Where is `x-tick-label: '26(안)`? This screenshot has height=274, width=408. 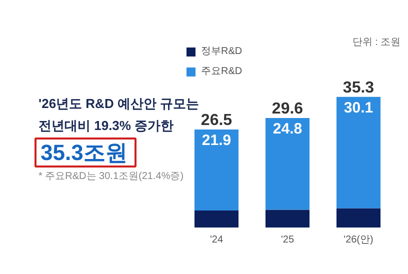 x-tick-label: '26(안) is located at coordinates (359, 240).